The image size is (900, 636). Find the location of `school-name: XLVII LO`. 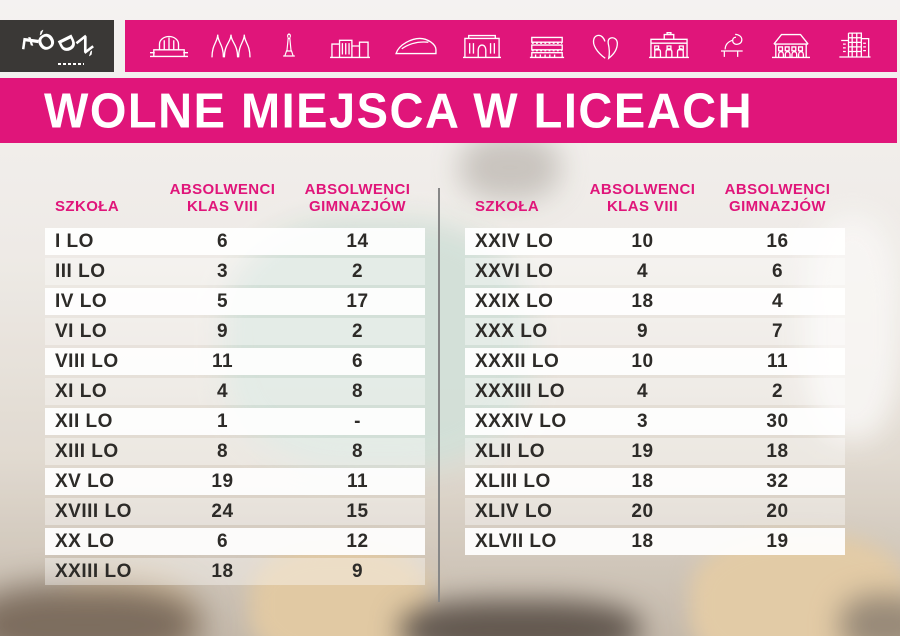

school-name: XLVII LO is located at coordinates (516, 541).